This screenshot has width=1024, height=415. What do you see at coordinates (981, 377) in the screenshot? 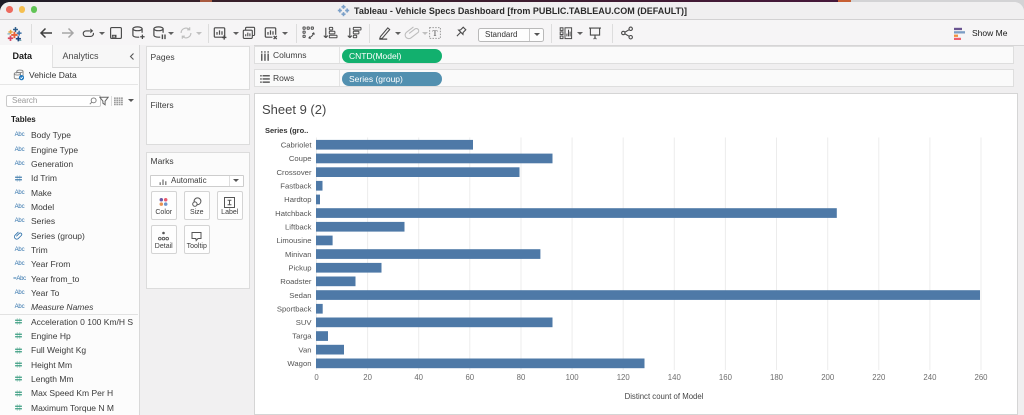
I see `svg-text: 260` at bounding box center [981, 377].